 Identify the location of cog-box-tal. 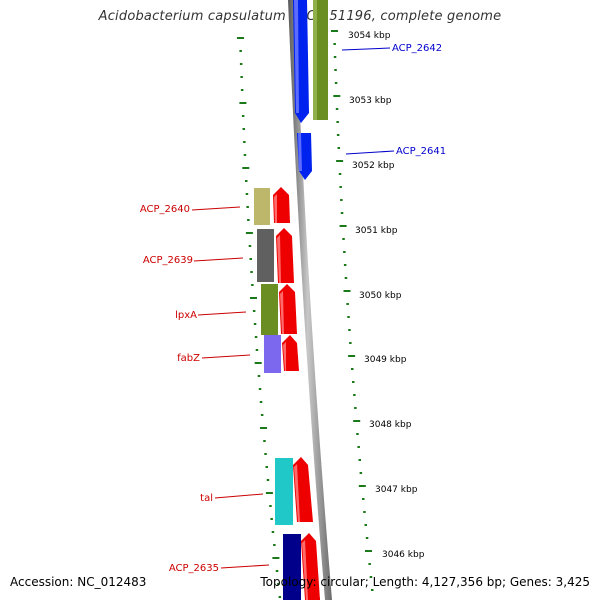
(284, 491).